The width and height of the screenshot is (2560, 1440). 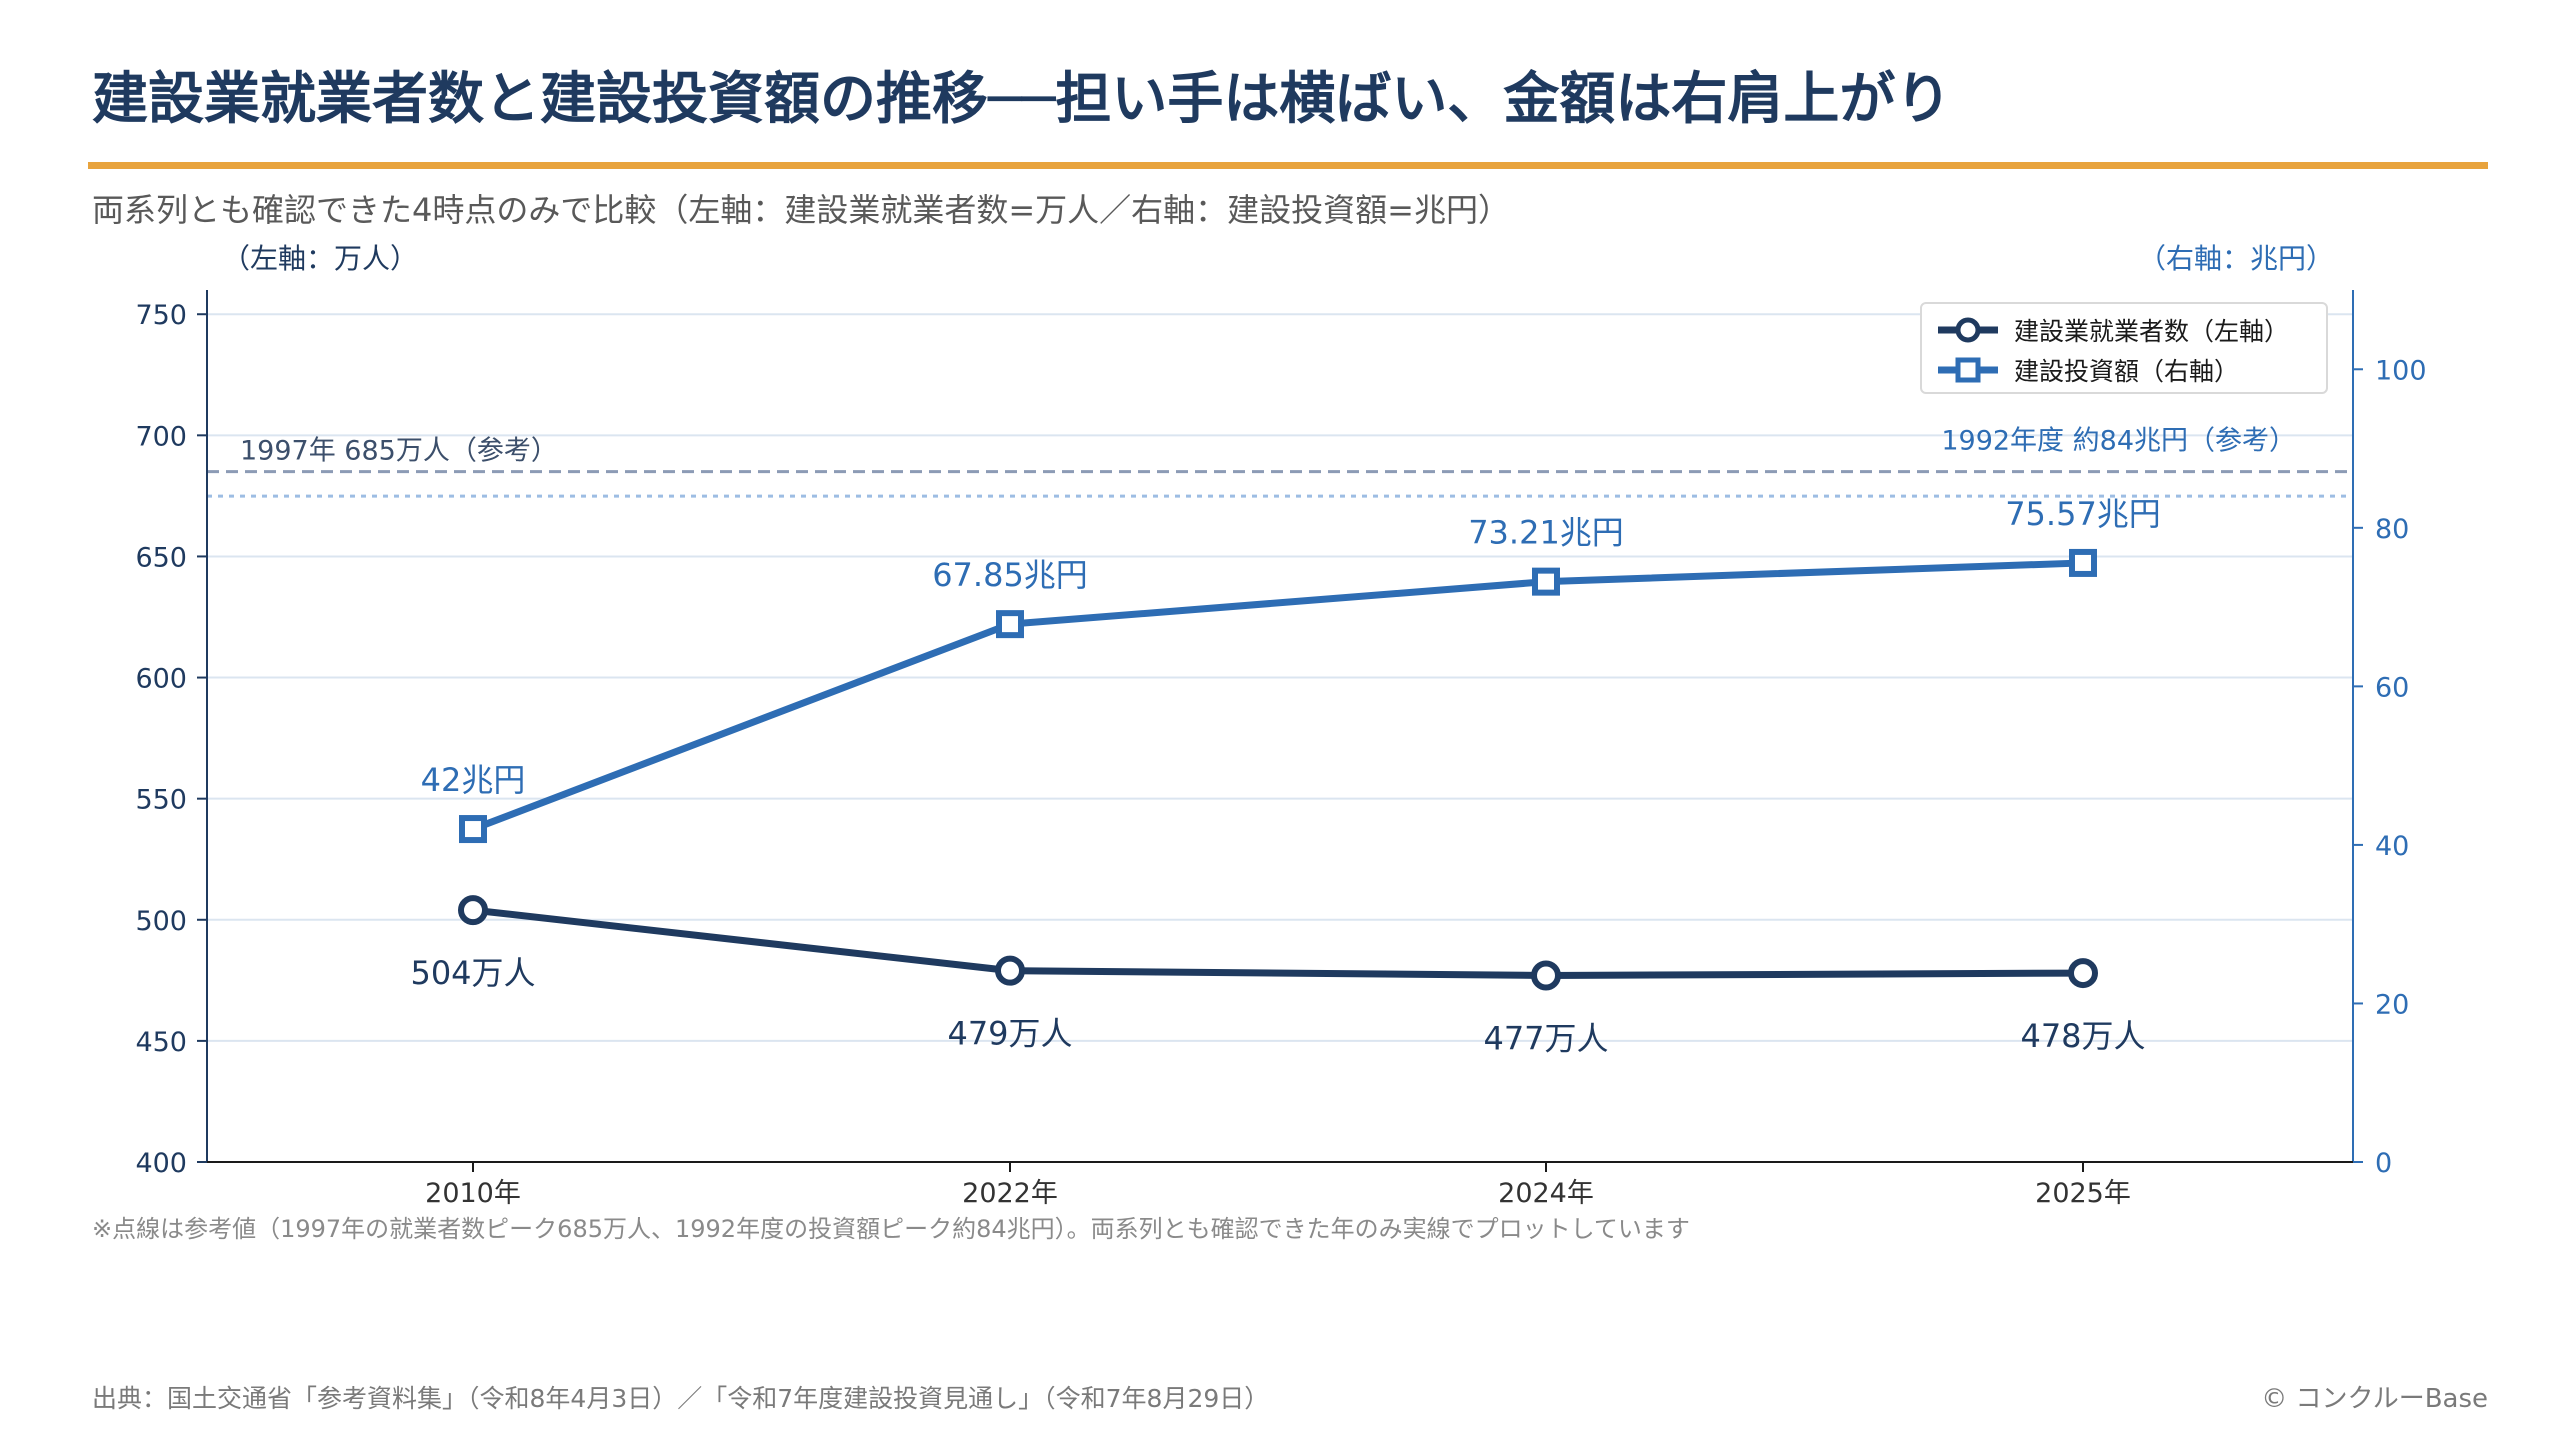 I want to click on y-right-tick-label: 100, so click(x=2401, y=370).